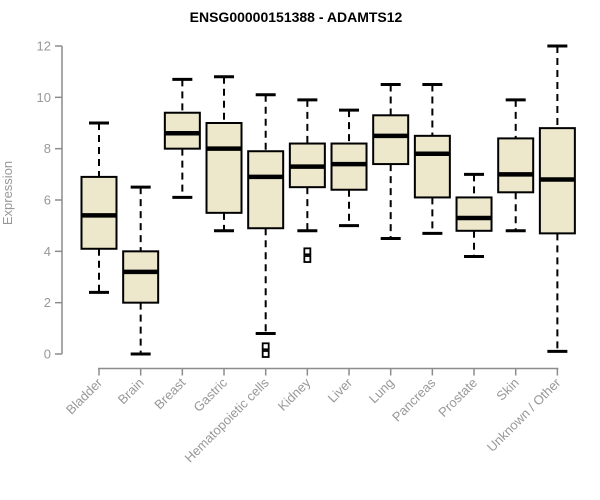  Describe the element at coordinates (169, 393) in the screenshot. I see `x-tick-label: Breast` at that location.